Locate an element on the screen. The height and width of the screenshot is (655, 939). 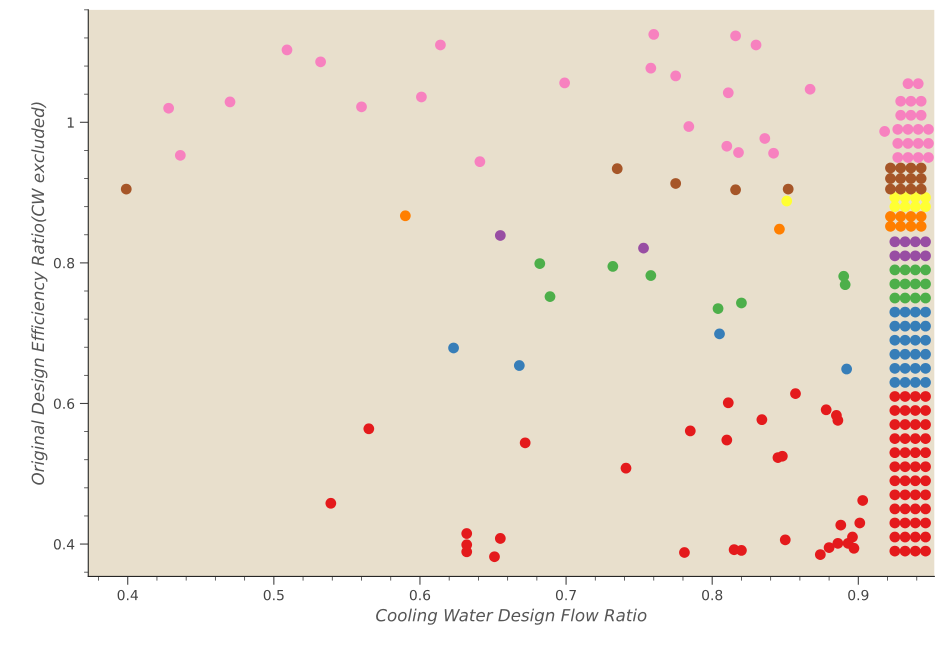
x-tick-label: 0.7 is located at coordinates (566, 595).